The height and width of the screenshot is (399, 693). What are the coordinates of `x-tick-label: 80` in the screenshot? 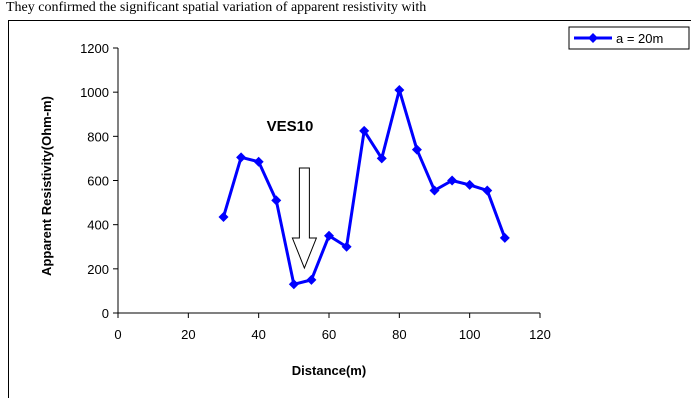 It's located at (399, 334).